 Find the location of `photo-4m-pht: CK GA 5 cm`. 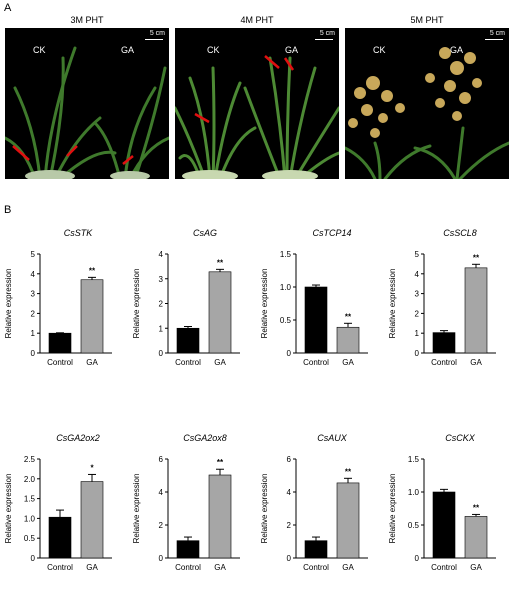

photo-4m-pht: CK GA 5 cm is located at coordinates (257, 103).